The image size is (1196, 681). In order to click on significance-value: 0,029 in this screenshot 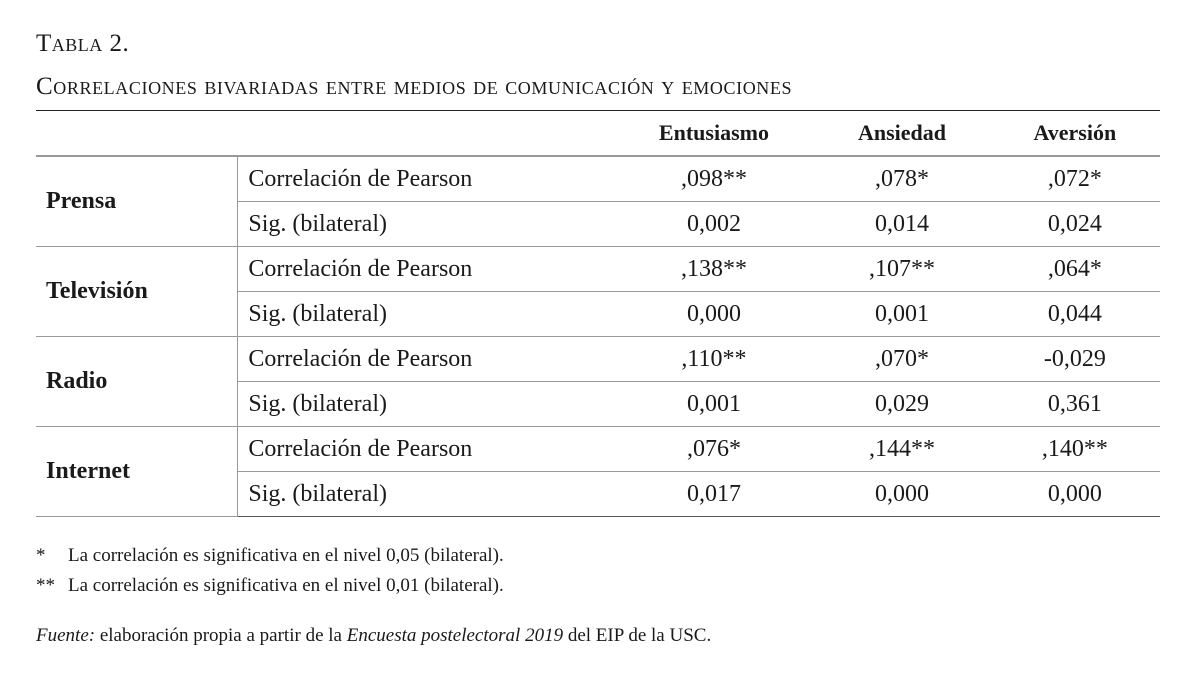, I will do `click(902, 404)`.